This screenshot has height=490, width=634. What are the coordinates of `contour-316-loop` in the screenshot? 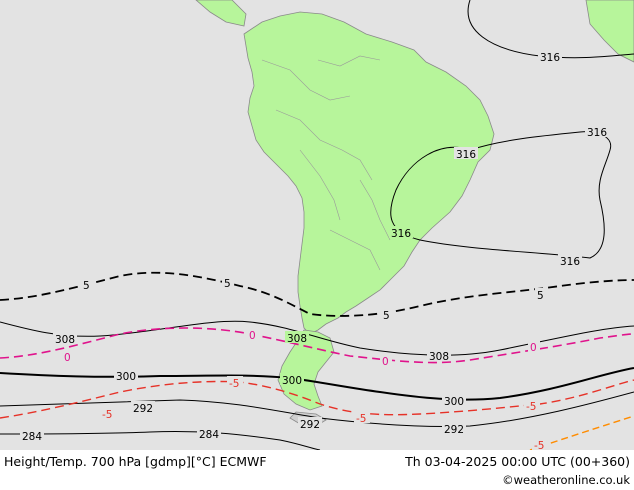 It's located at (501, 195).